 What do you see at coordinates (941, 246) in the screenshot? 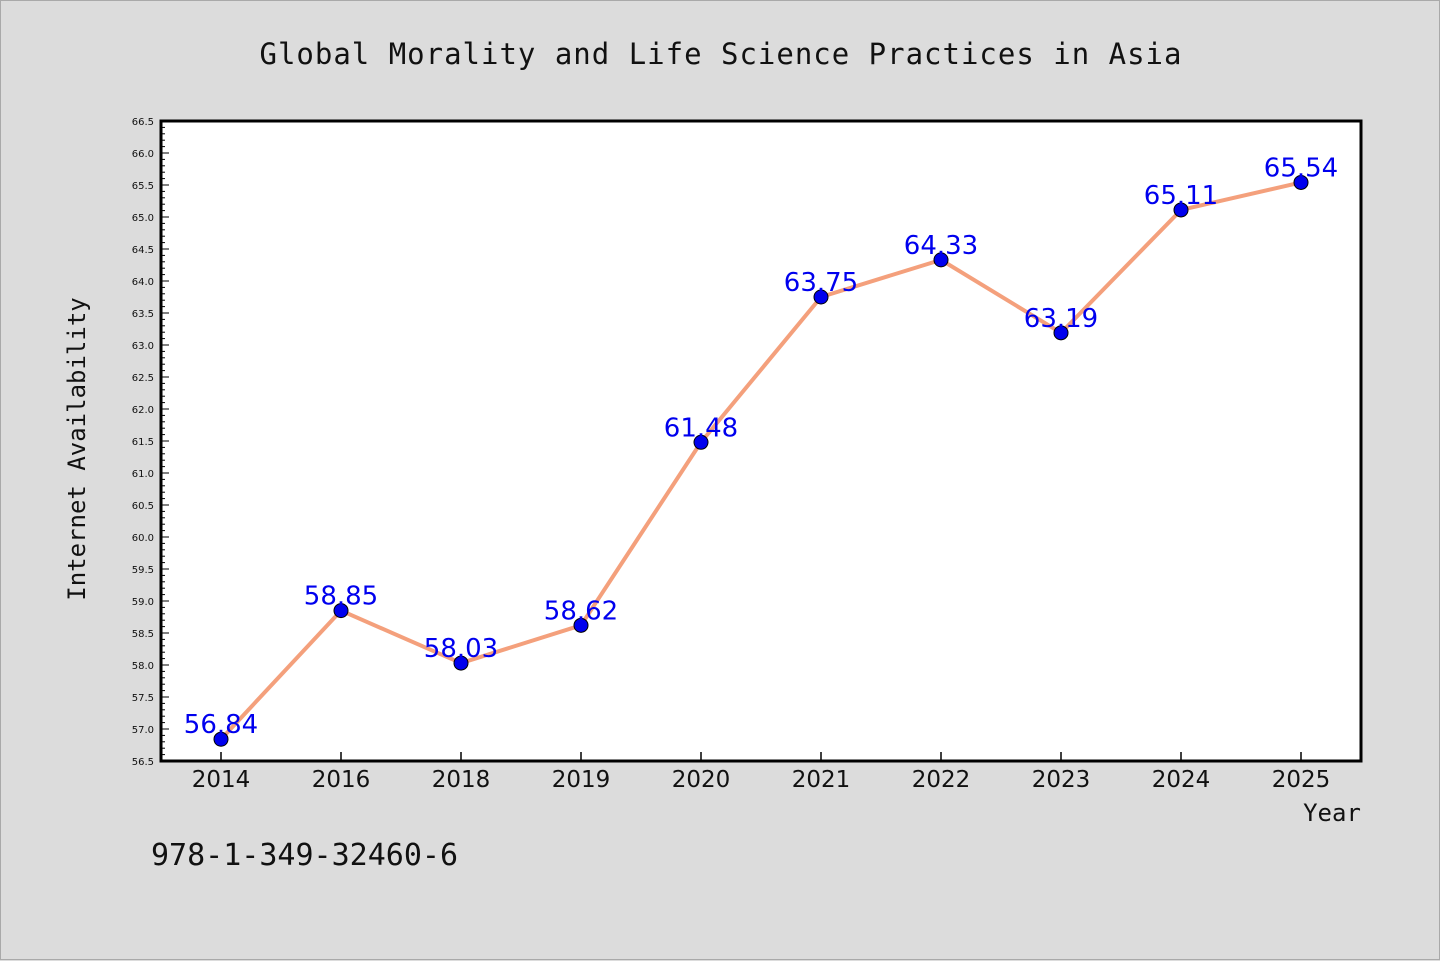
I see `data-label: 64.33` at bounding box center [941, 246].